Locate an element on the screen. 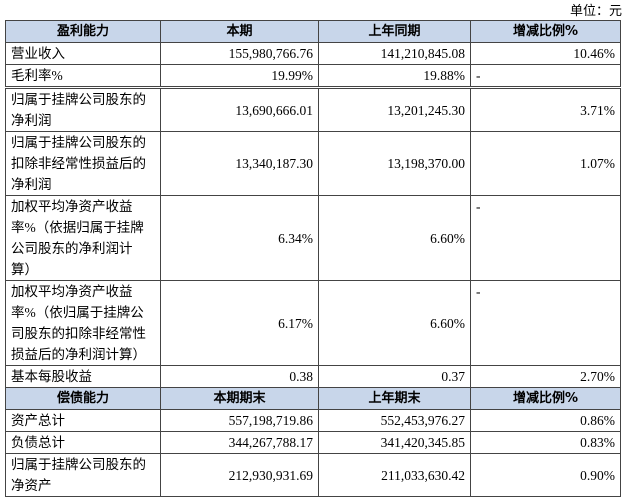  label-line: 率%（依据归属于挂牌 is located at coordinates (77, 227).